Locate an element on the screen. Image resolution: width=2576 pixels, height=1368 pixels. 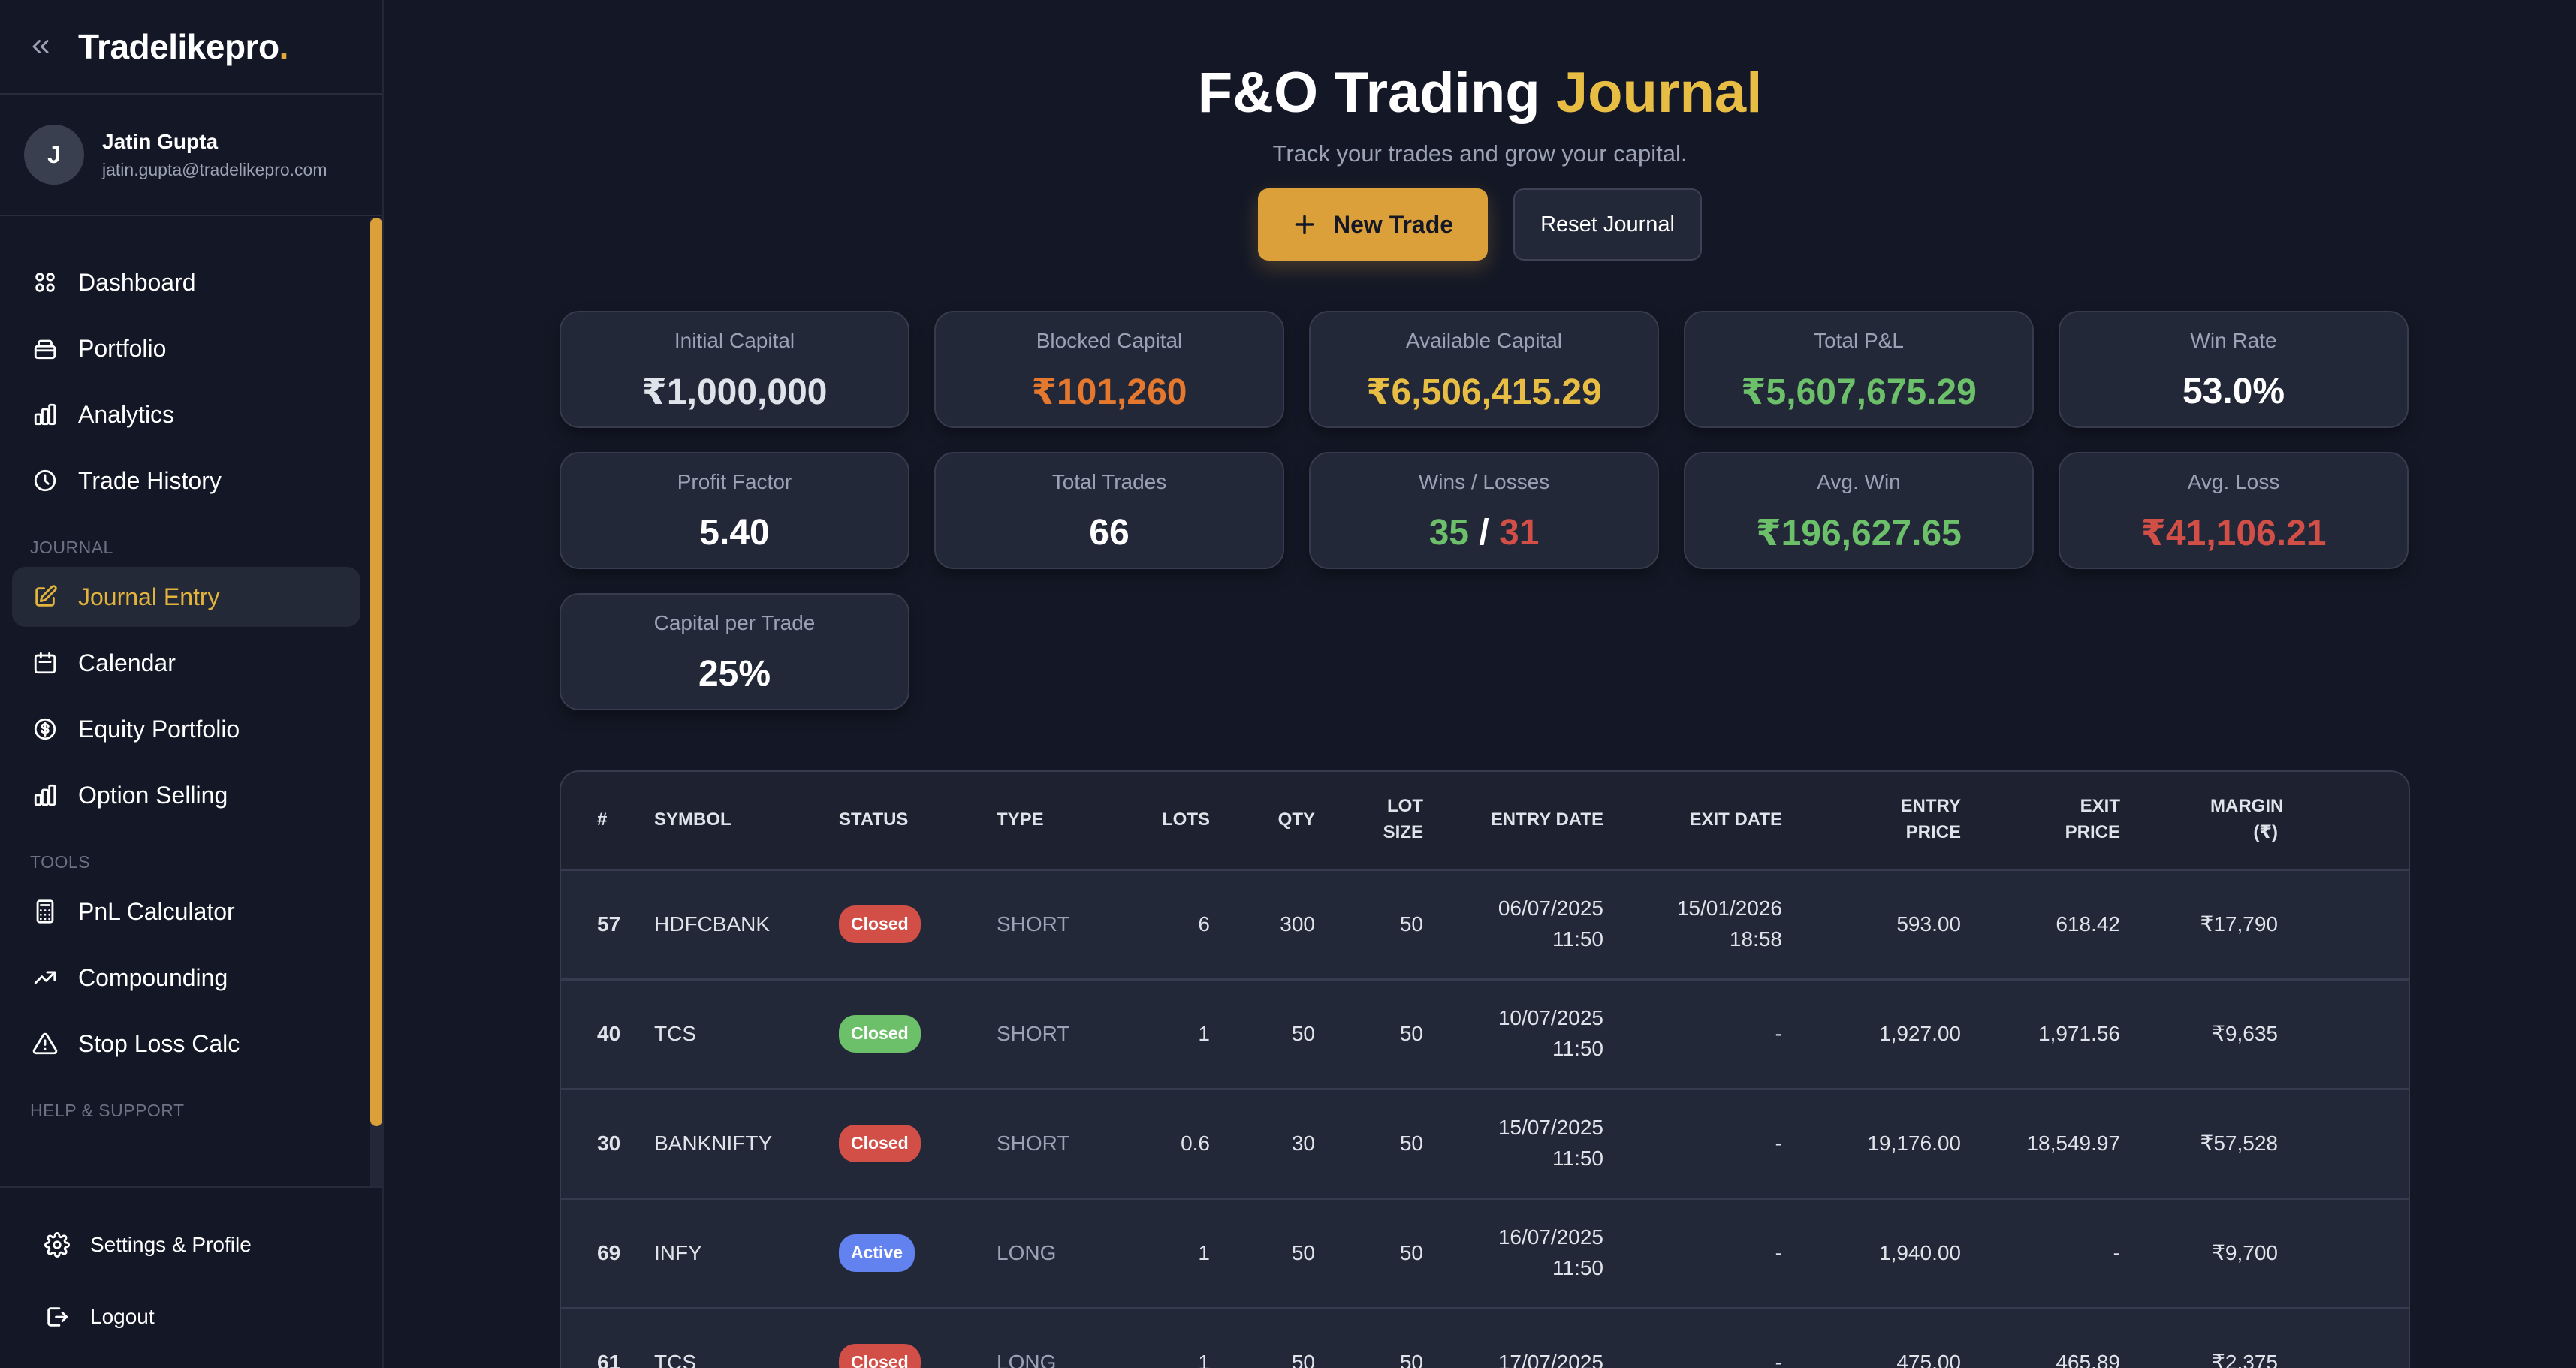
brand-row: Tradelikepro. is located at coordinates (191, 47).